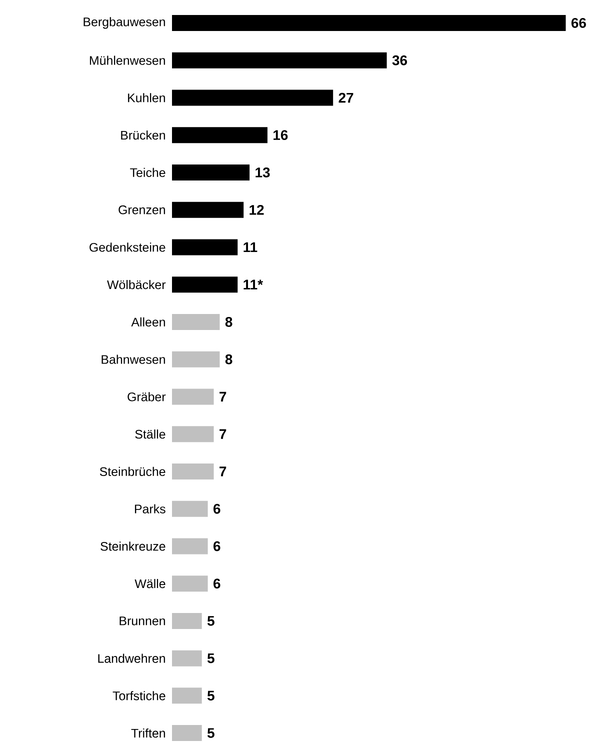 This screenshot has width=613, height=756. I want to click on data-label: 16, so click(281, 135).